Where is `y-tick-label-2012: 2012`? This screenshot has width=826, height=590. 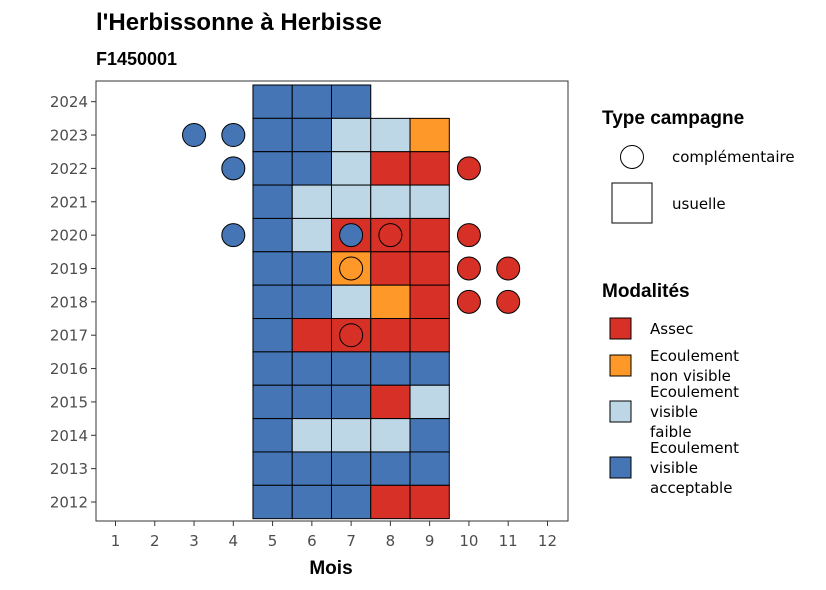
y-tick-label-2012: 2012 is located at coordinates (69, 503).